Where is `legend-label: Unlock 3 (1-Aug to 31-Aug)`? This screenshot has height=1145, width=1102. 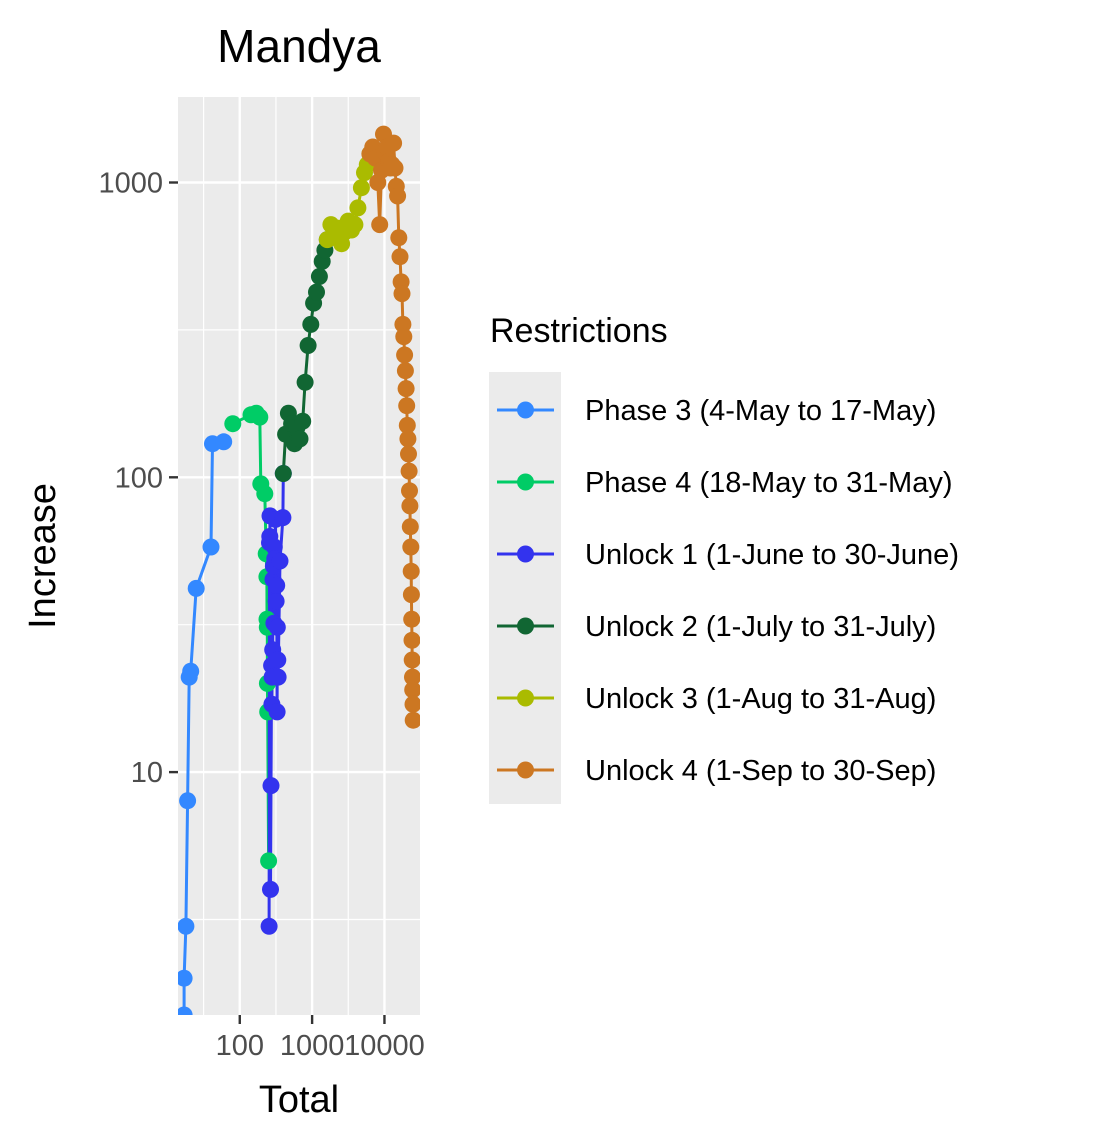 legend-label: Unlock 3 (1-Aug to 31-Aug) is located at coordinates (760, 699).